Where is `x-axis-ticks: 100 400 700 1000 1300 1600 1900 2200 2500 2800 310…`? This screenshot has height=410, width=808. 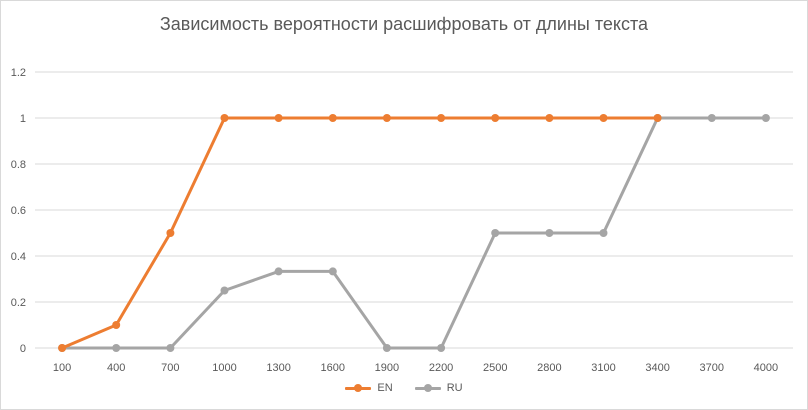 x-axis-ticks: 100 400 700 1000 1300 1600 1900 2200 2500 2800 310… is located at coordinates (415, 368).